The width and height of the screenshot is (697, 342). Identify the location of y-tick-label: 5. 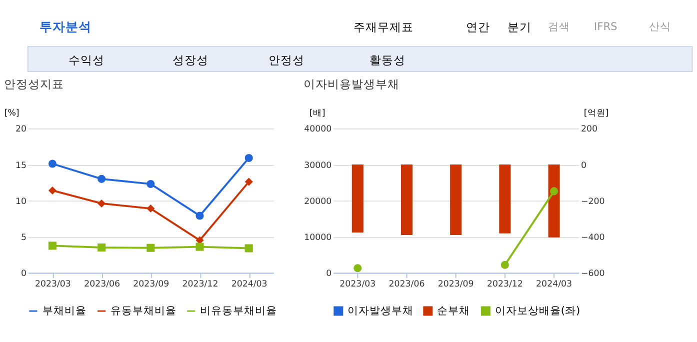
(23, 238).